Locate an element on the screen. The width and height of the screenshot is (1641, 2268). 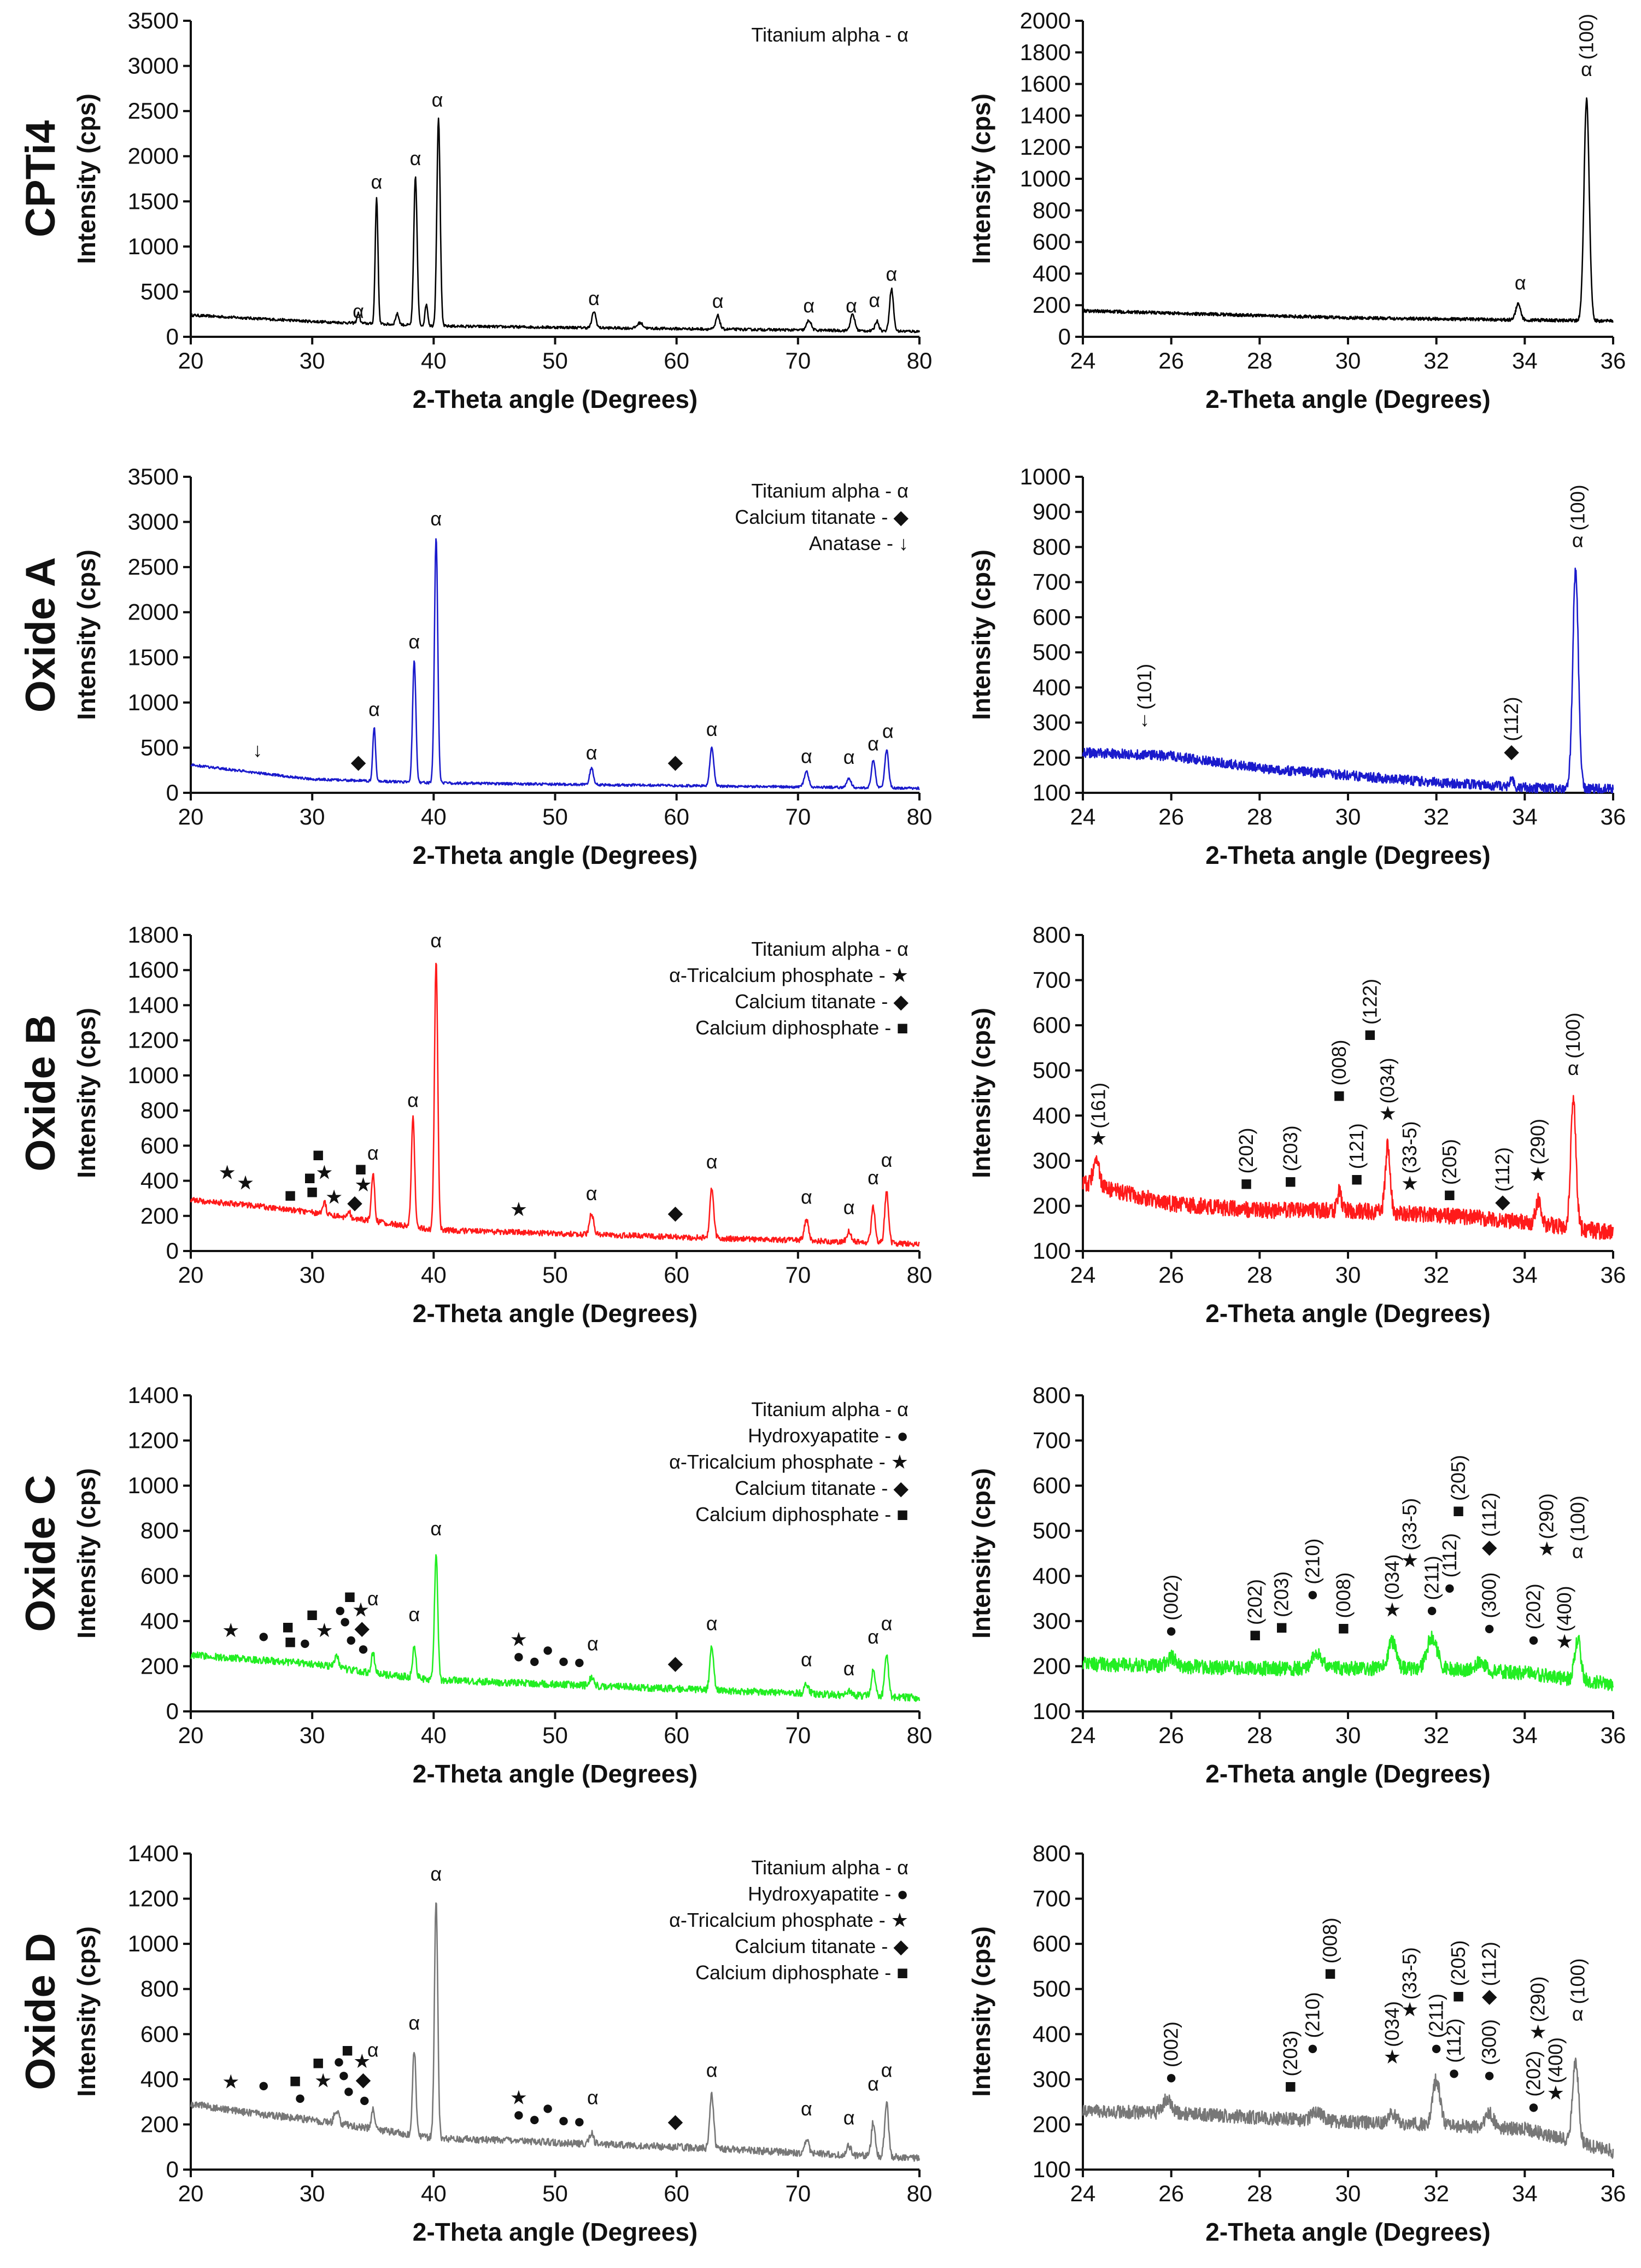
row-title: CPTi4 is located at coordinates (41, 178).